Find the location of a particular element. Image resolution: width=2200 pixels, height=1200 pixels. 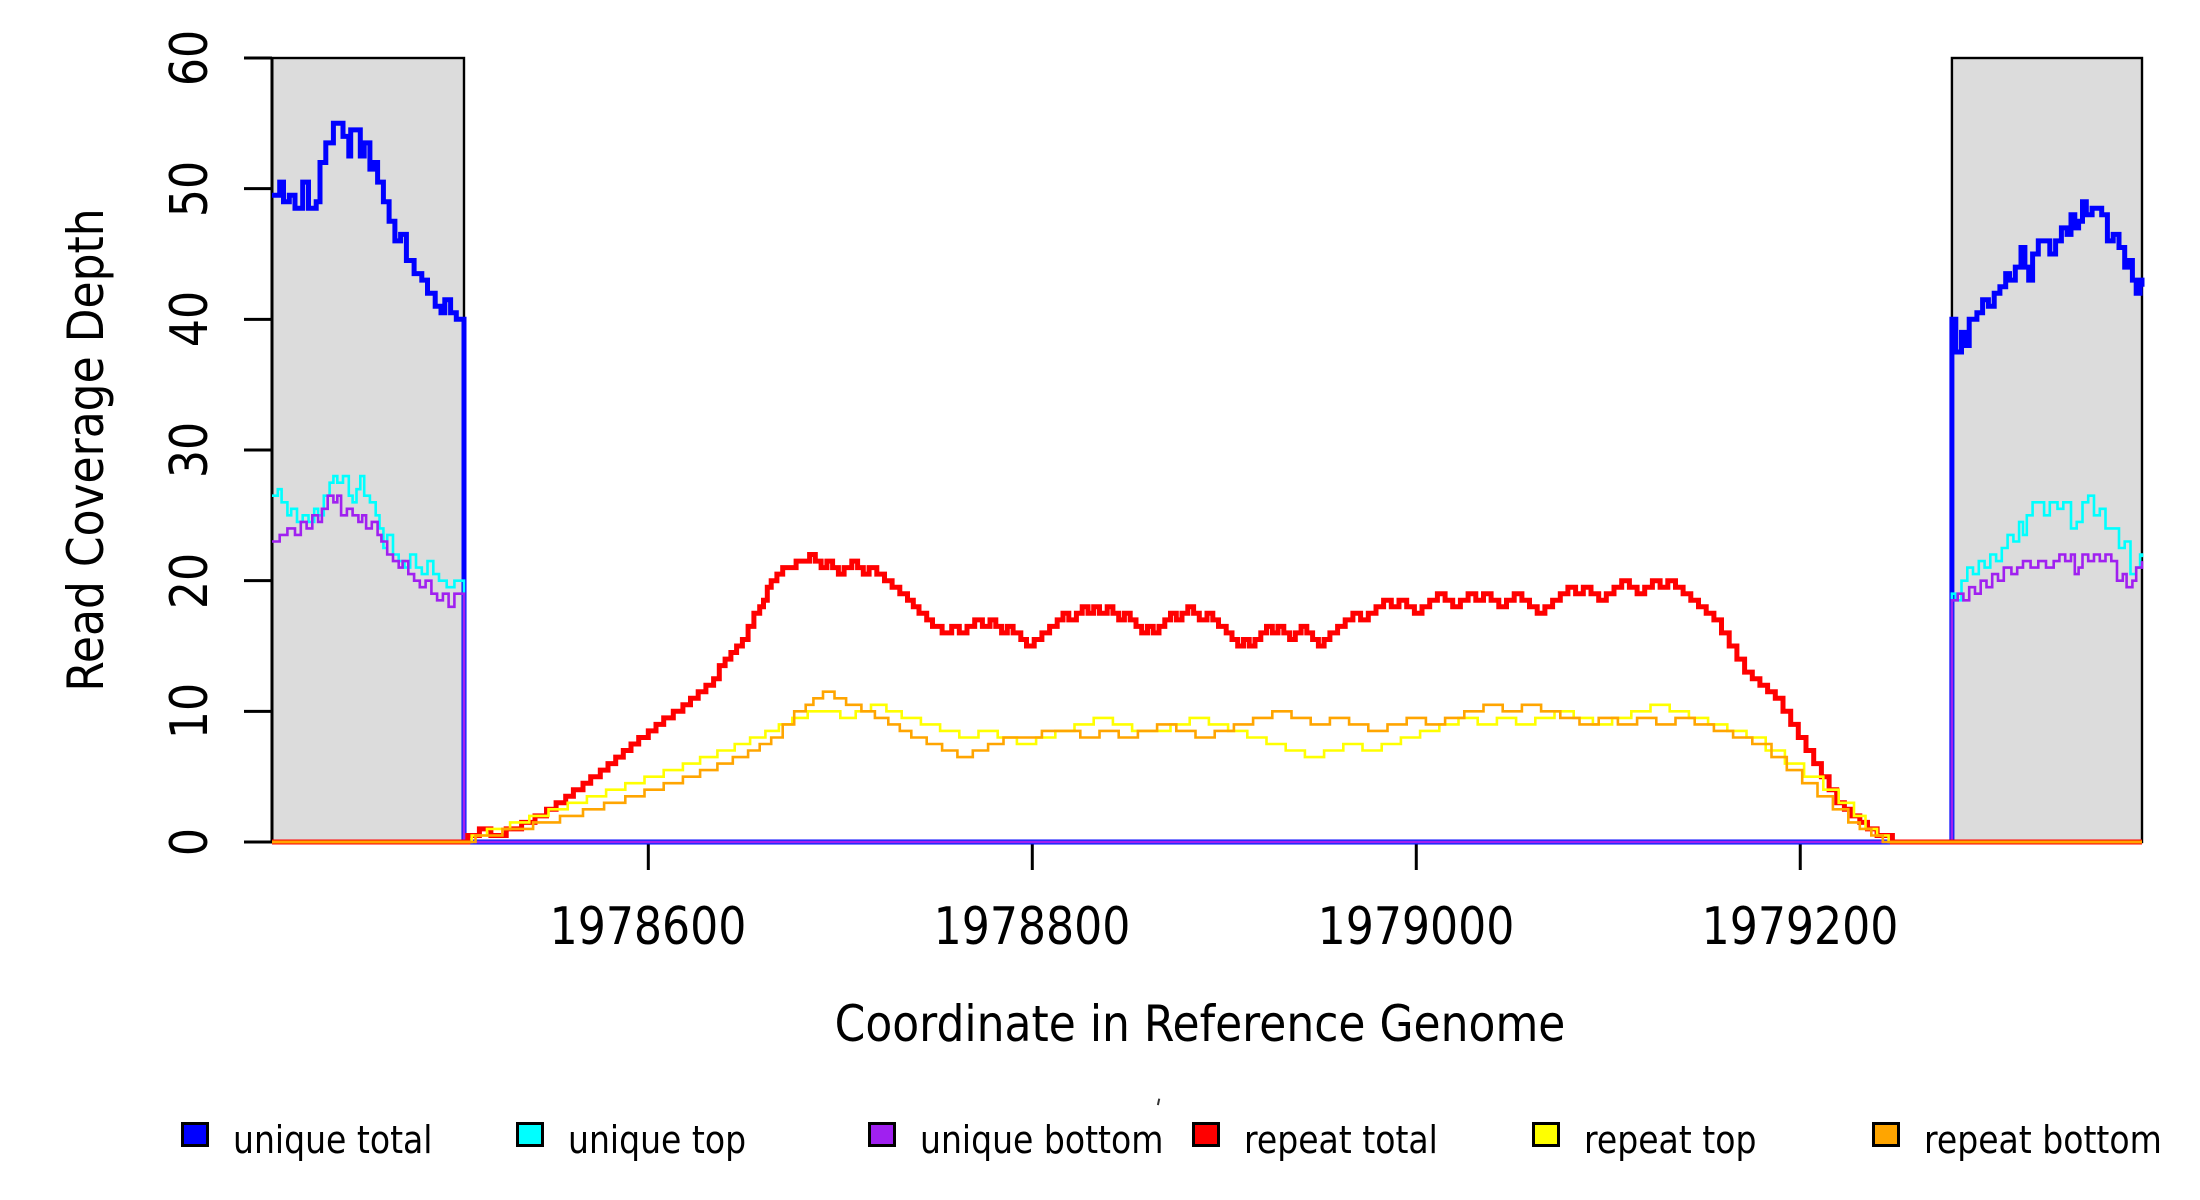

y-tick-label-30: 30 is located at coordinates (190, 450).